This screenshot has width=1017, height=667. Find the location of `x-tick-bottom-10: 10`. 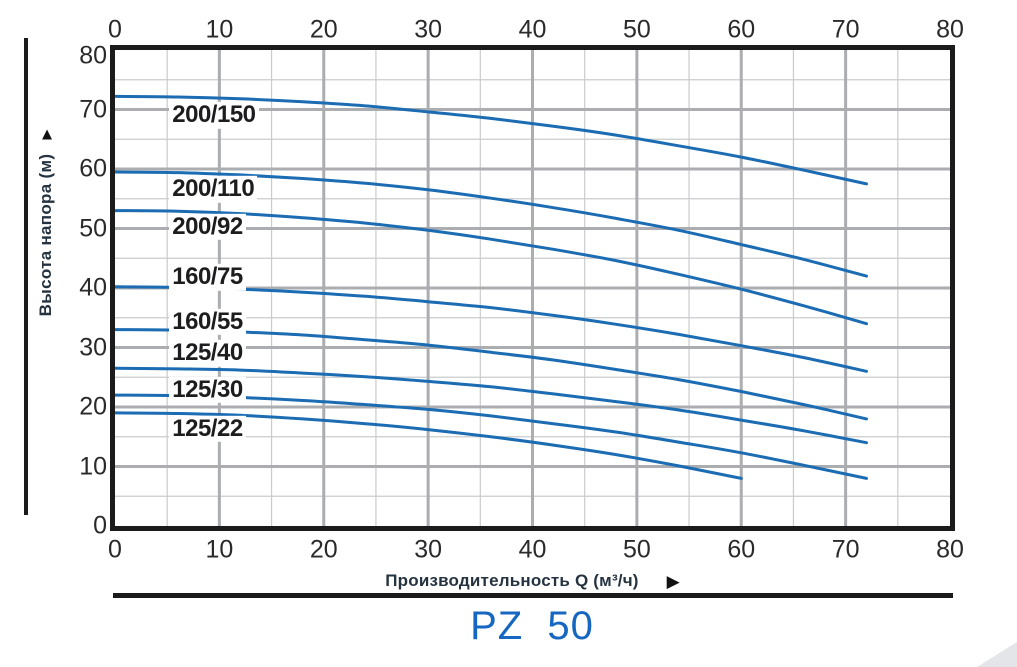

x-tick-bottom-10: 10 is located at coordinates (219, 549).